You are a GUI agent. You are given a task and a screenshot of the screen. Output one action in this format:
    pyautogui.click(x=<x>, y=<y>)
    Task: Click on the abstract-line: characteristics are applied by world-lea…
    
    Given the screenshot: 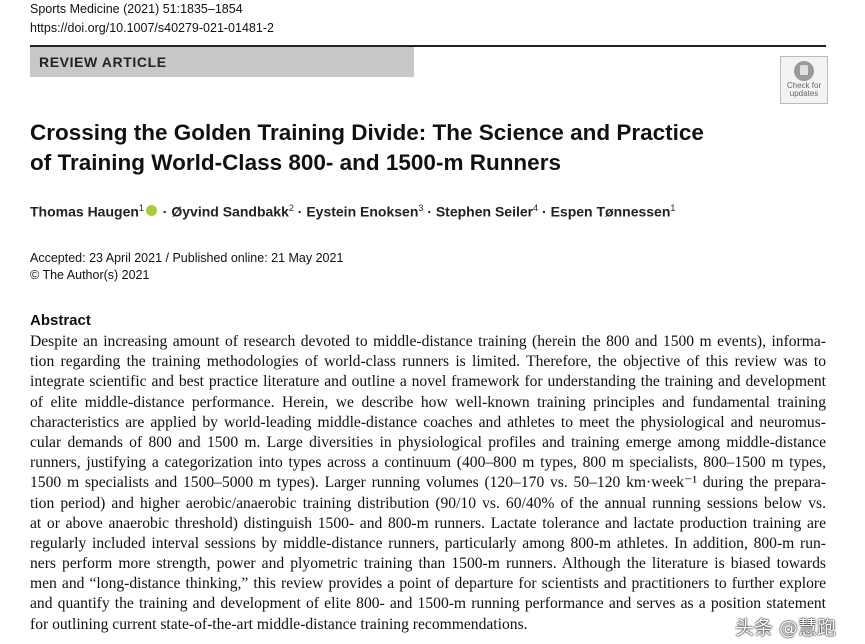 What is the action you would take?
    pyautogui.click(x=428, y=422)
    